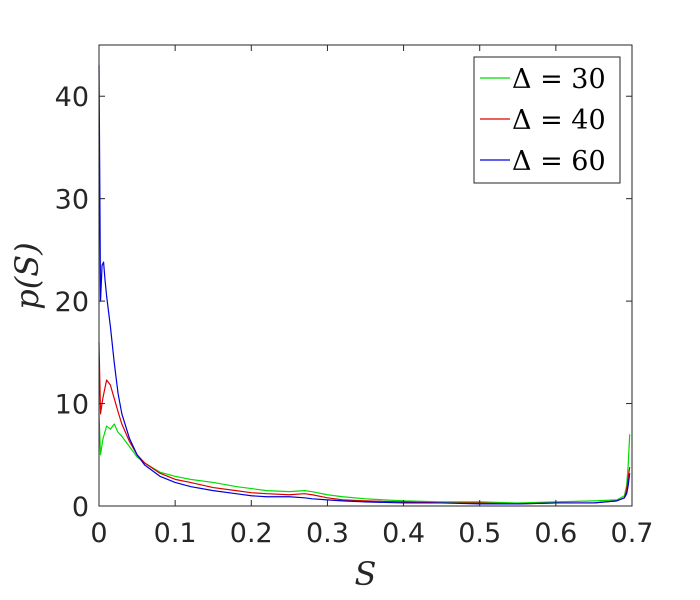 This screenshot has height=600, width=700. What do you see at coordinates (403, 533) in the screenshot?
I see `x-tick-label: 0.4` at bounding box center [403, 533].